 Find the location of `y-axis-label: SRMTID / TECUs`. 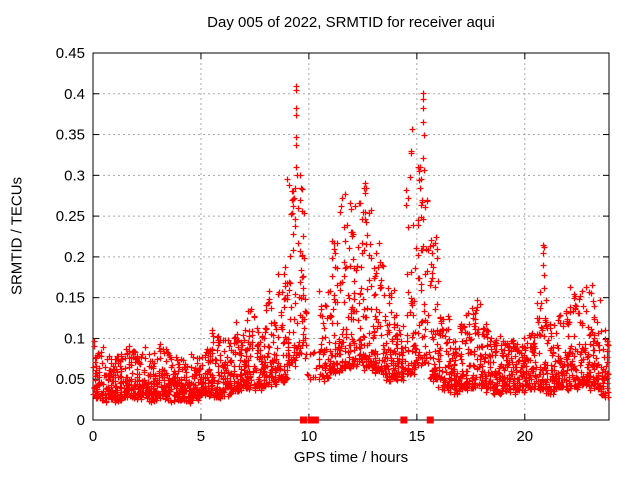

y-axis-label: SRMTID / TECUs is located at coordinates (17, 236).